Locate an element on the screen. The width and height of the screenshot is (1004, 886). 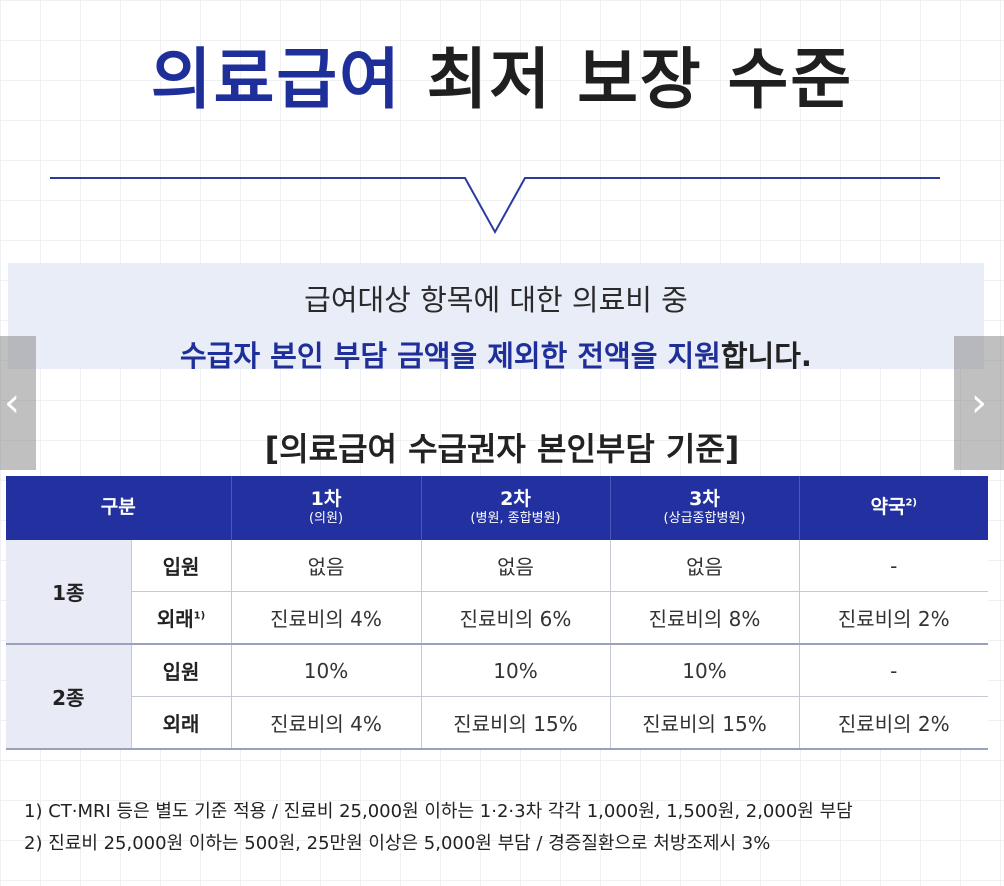
banner-line1: 급여대상 항목에 대한 의료비 중 is located at coordinates (496, 300).